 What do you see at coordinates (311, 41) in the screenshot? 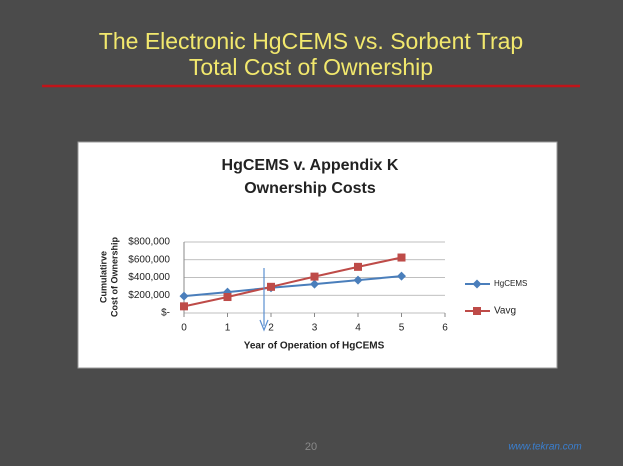
I see `slide-title: The Electronic HgCEMS vs. Sorbent Trap` at bounding box center [311, 41].